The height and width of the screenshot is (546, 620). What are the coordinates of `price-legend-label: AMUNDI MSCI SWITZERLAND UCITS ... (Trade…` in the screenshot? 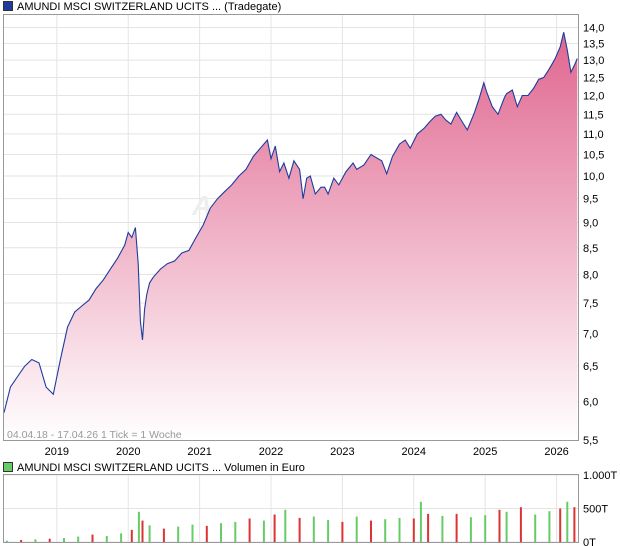 It's located at (149, 7).